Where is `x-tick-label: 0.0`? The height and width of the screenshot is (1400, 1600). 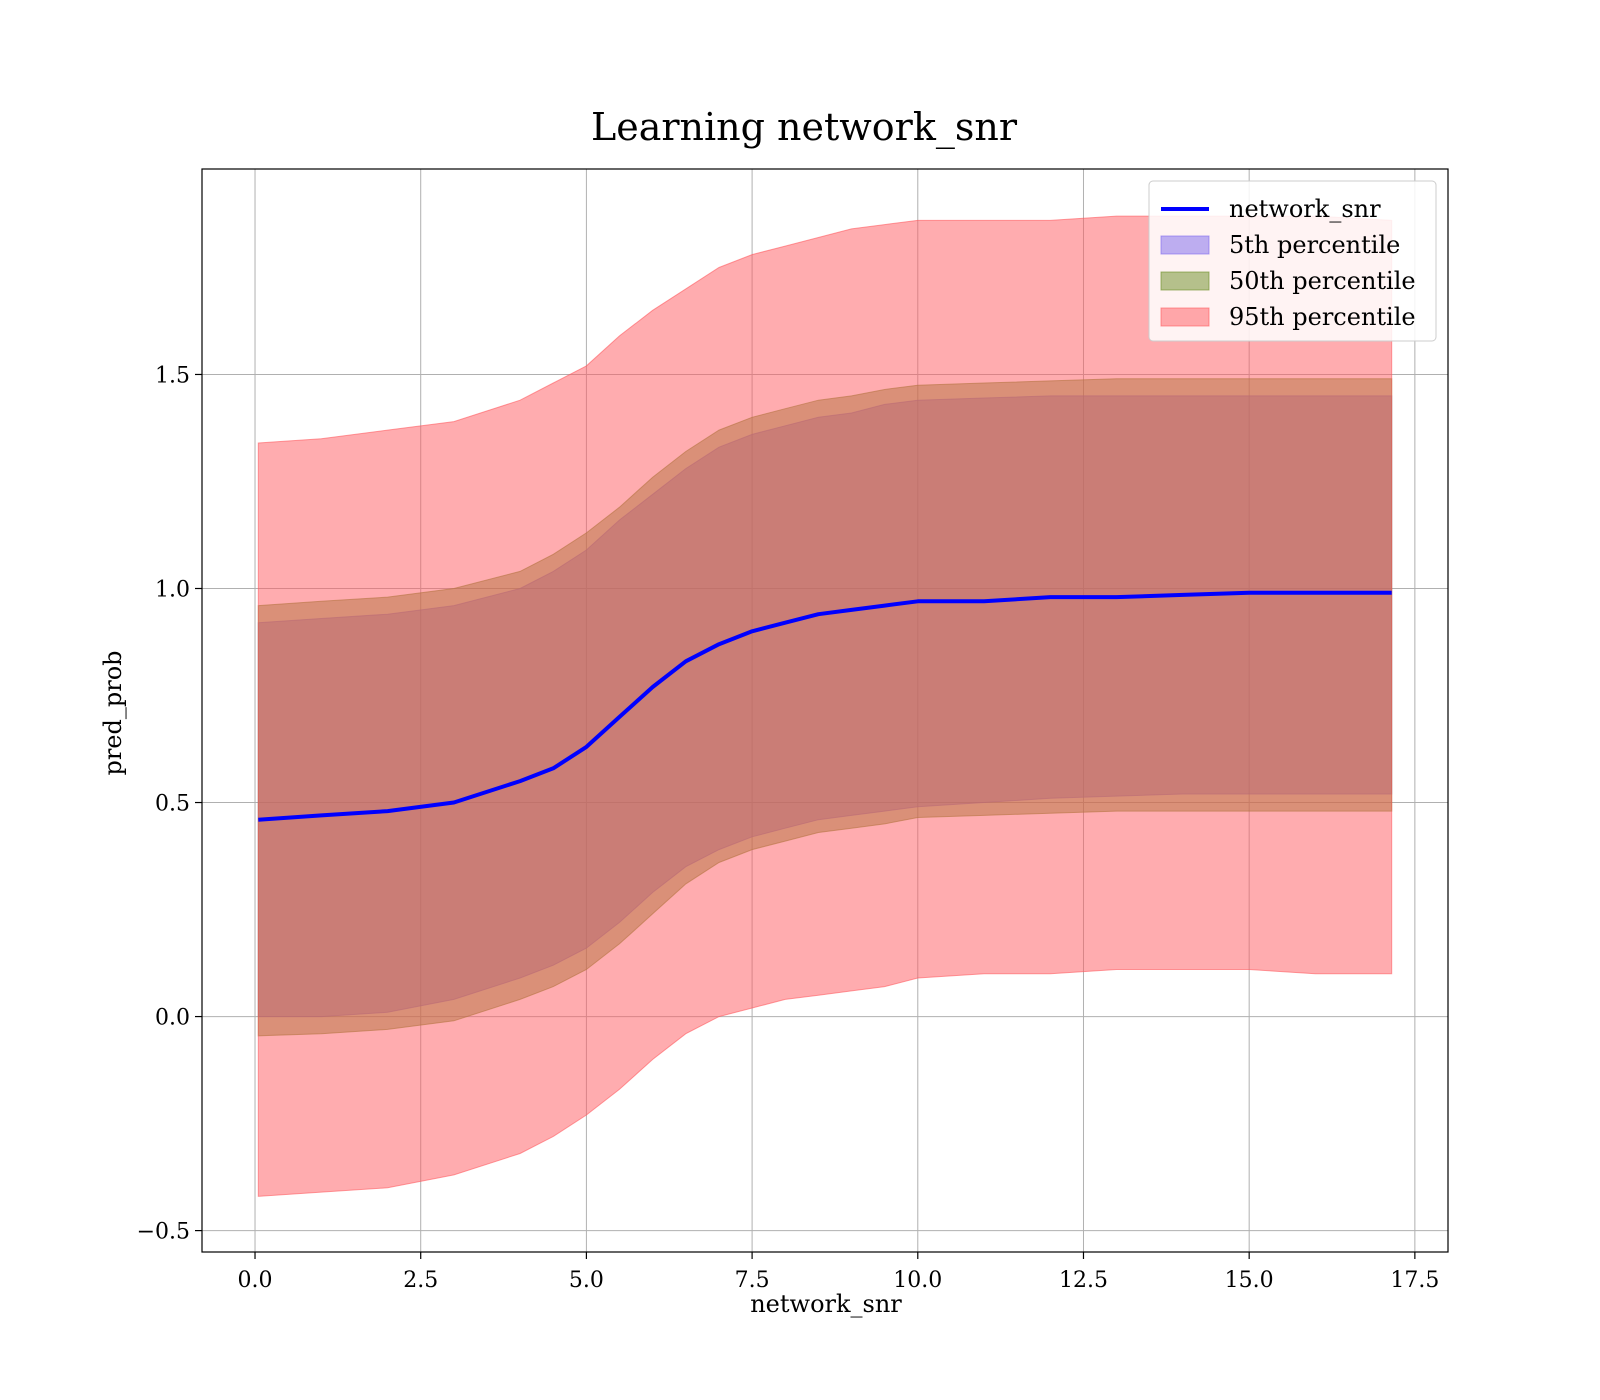
x-tick-label: 0.0 is located at coordinates (255, 1280).